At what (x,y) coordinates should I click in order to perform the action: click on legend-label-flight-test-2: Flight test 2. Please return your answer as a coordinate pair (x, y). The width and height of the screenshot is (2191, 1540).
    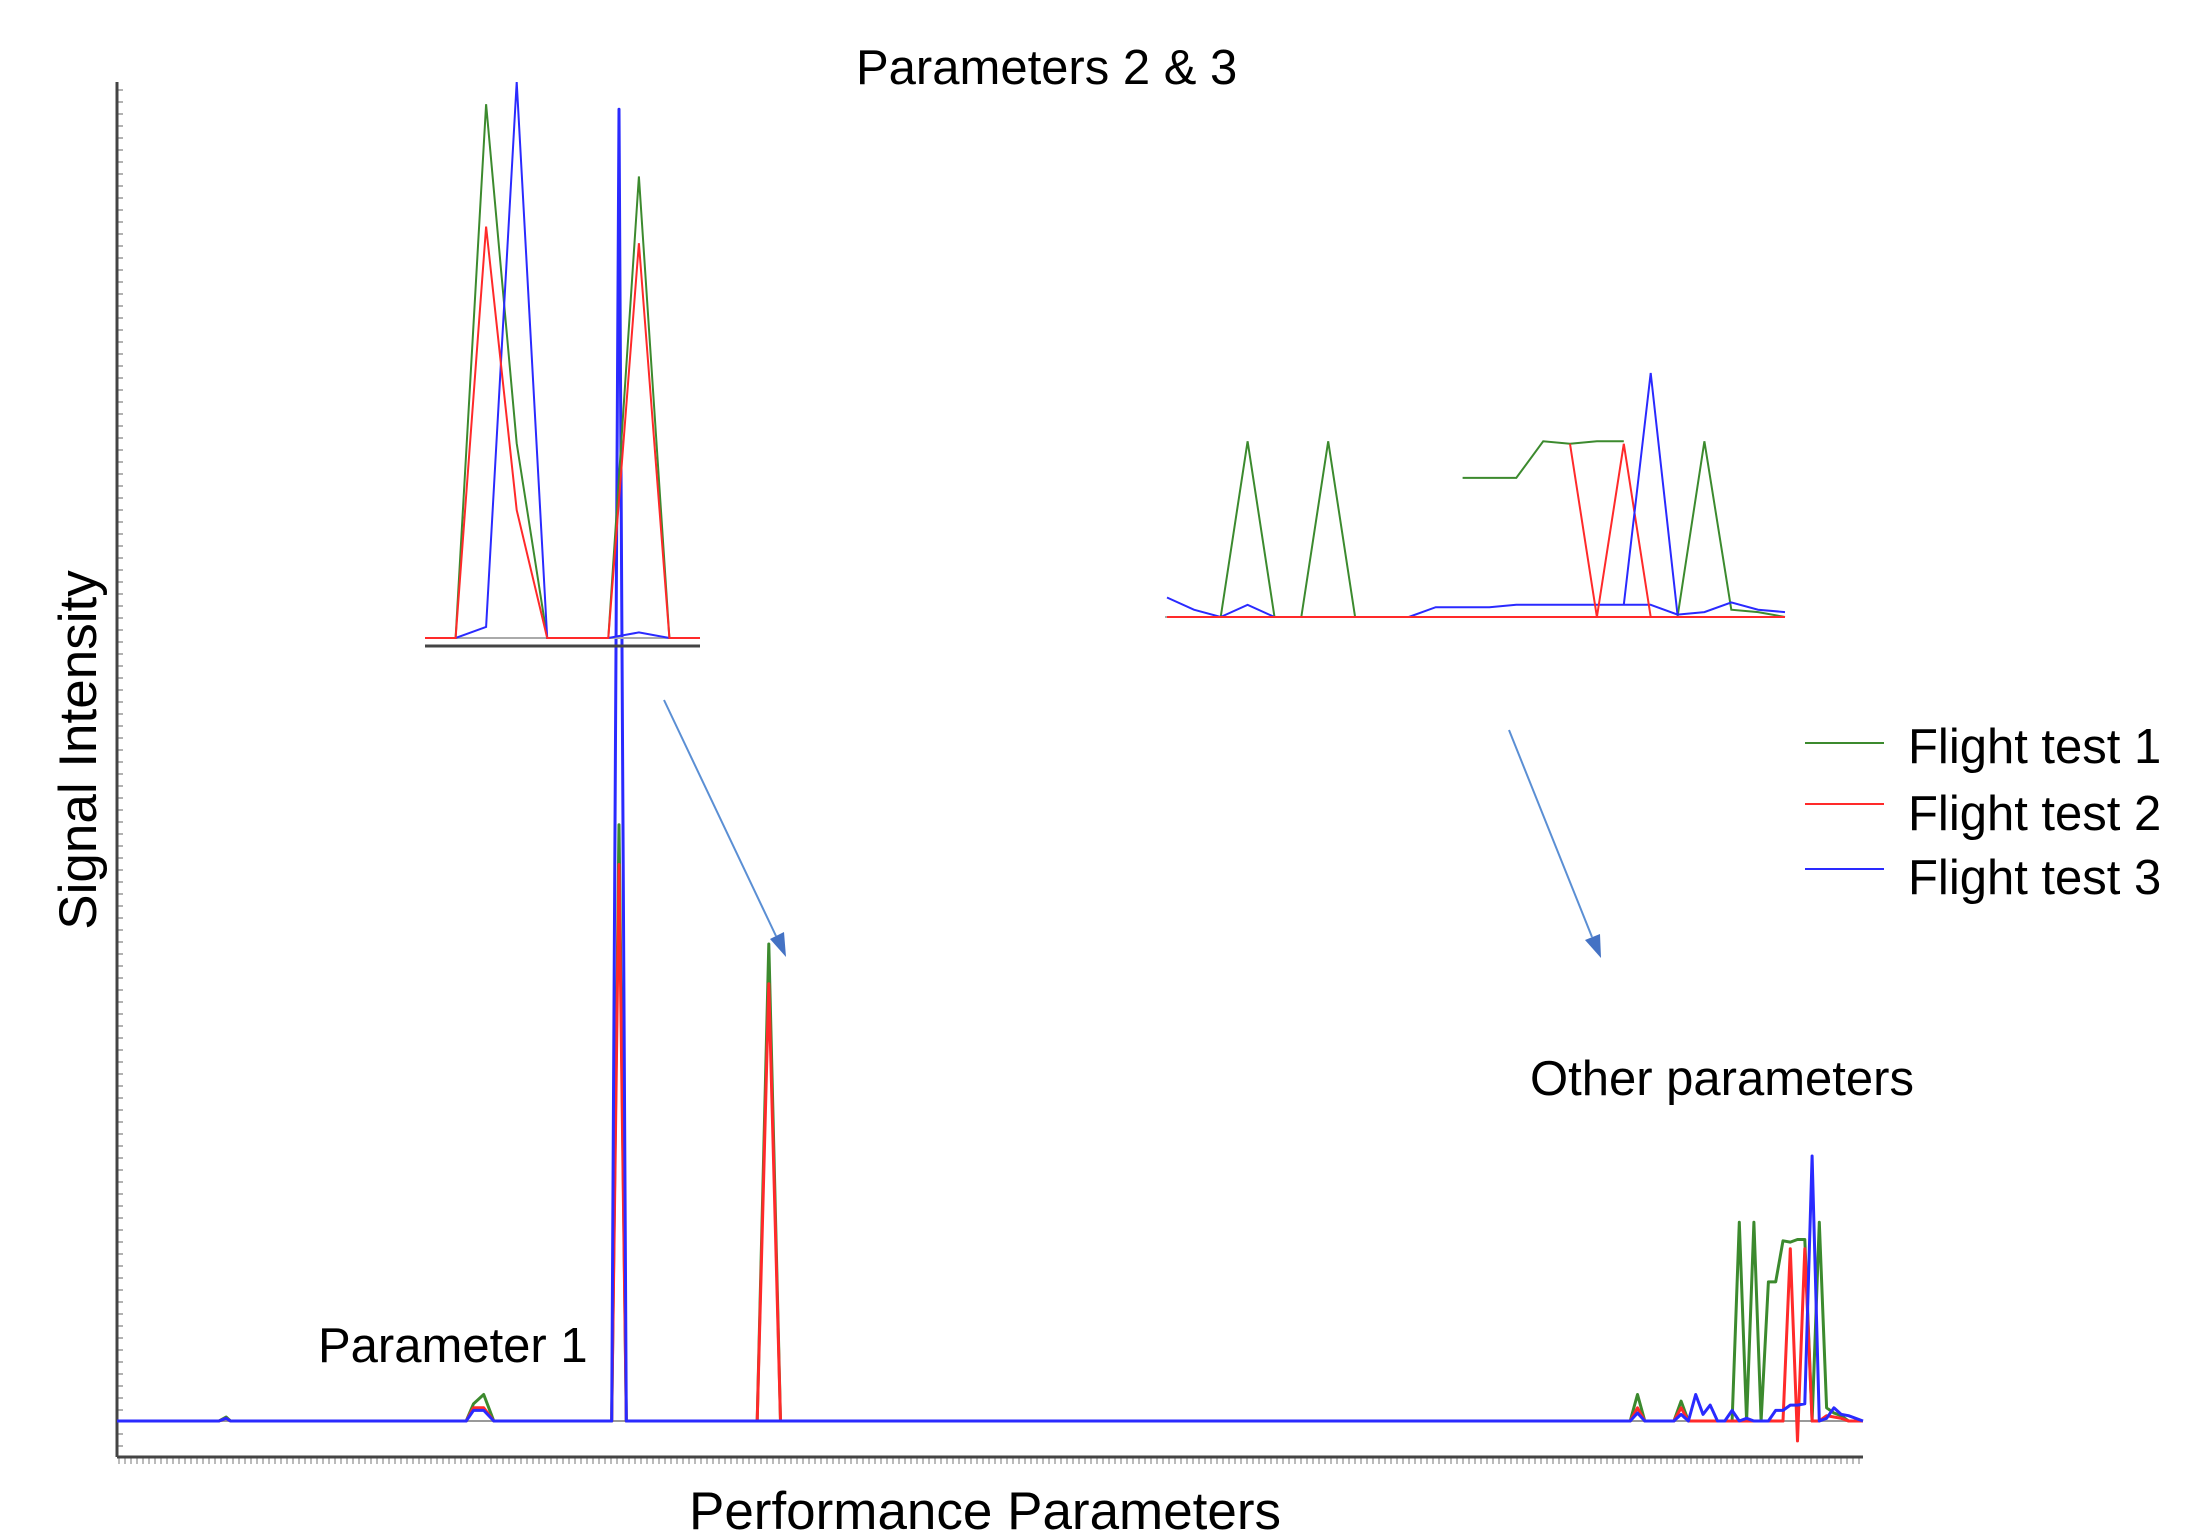
    Looking at the image, I should click on (2034, 814).